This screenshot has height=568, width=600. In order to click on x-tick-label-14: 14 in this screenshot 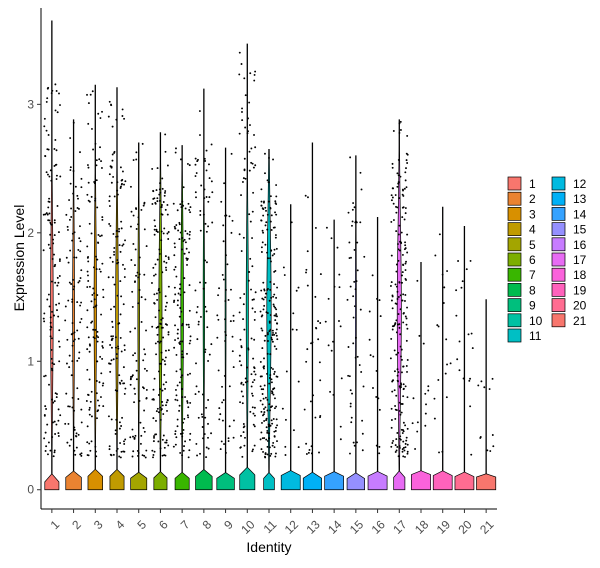, I will do `click(335, 527)`.